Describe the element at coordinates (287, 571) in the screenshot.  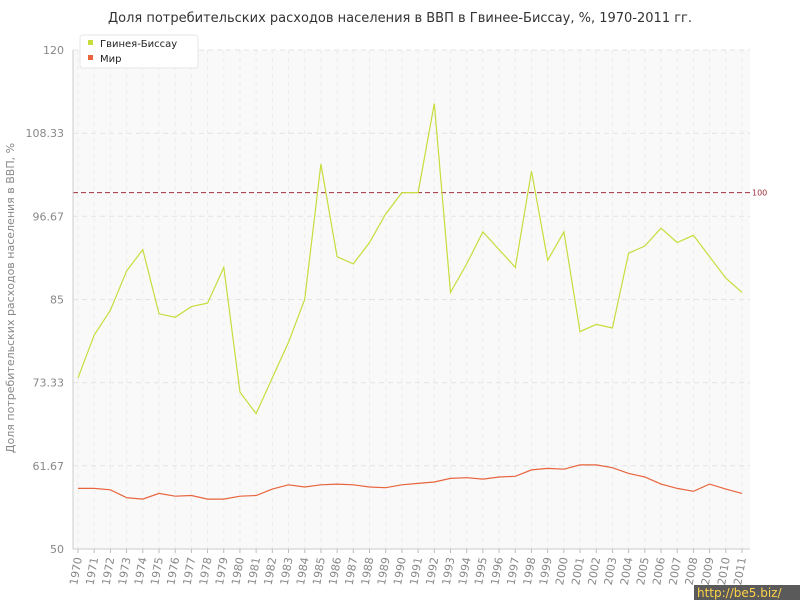
I see `x-tick-label: 1983` at that location.